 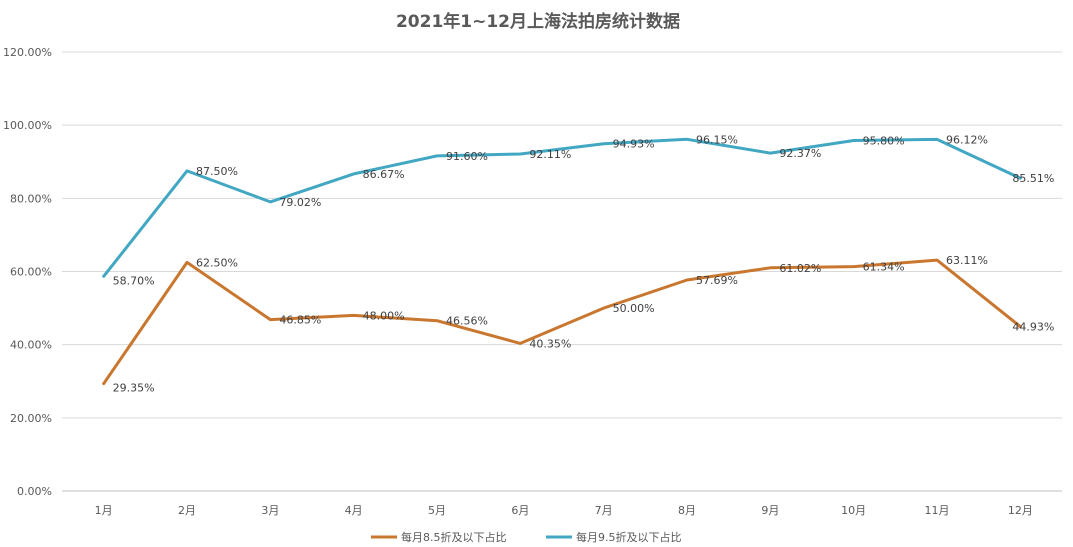 What do you see at coordinates (300, 202) in the screenshot?
I see `data-label: 79.02%` at bounding box center [300, 202].